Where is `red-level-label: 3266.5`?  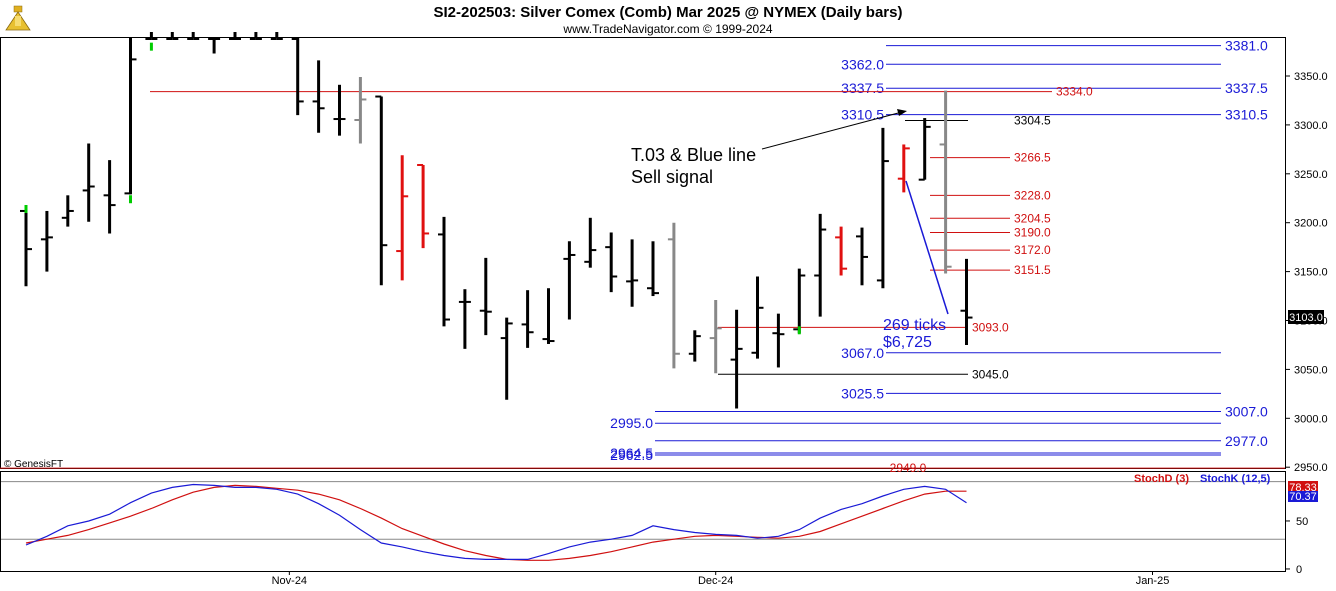 red-level-label: 3266.5 is located at coordinates (1032, 158).